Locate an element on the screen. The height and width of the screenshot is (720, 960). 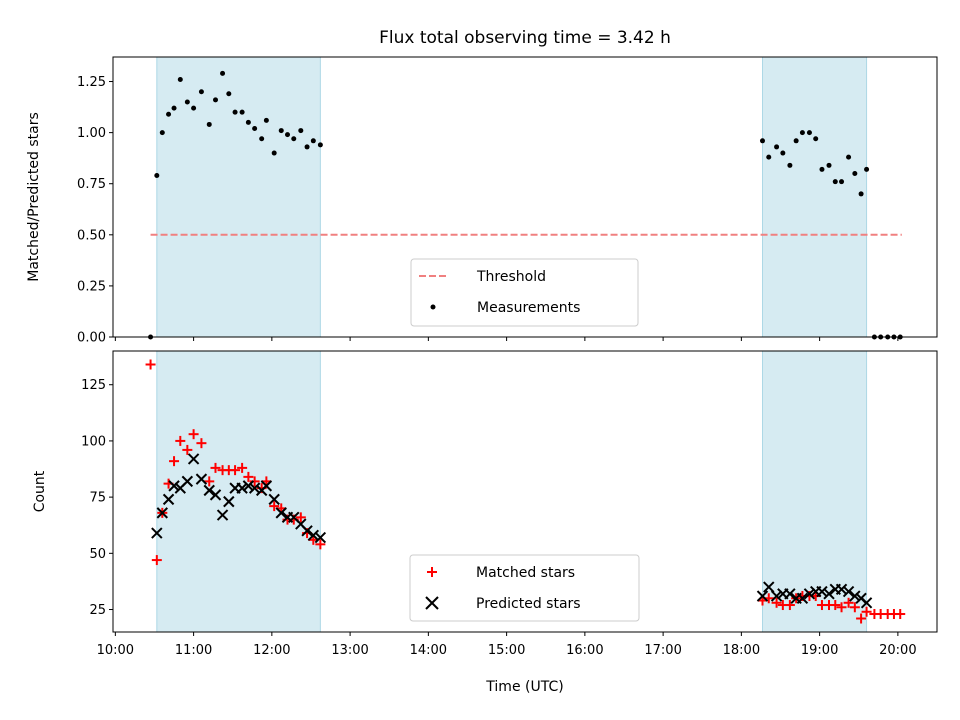
bottom-y-tick-label-3: 100 is located at coordinates (93, 441).